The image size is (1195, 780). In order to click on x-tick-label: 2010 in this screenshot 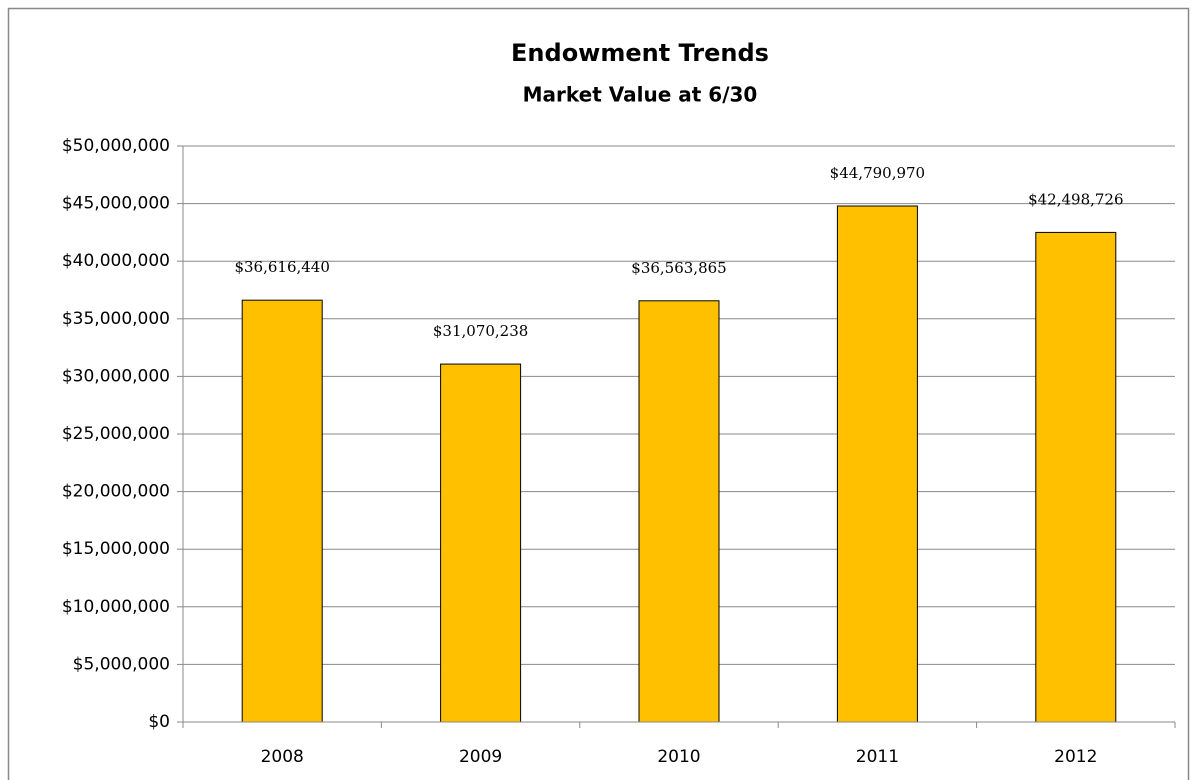, I will do `click(678, 757)`.